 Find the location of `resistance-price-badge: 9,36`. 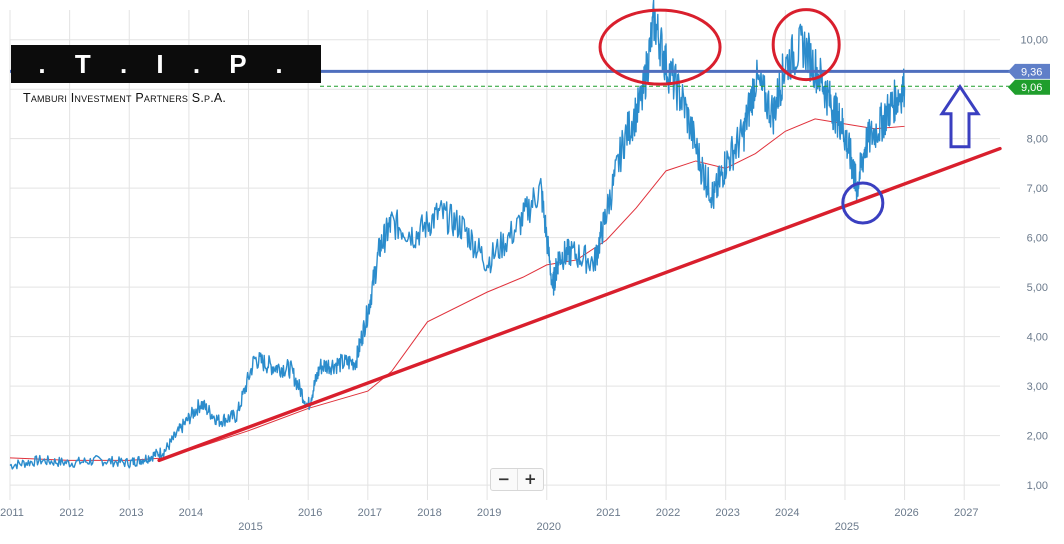

resistance-price-badge: 9,36 is located at coordinates (1029, 71).